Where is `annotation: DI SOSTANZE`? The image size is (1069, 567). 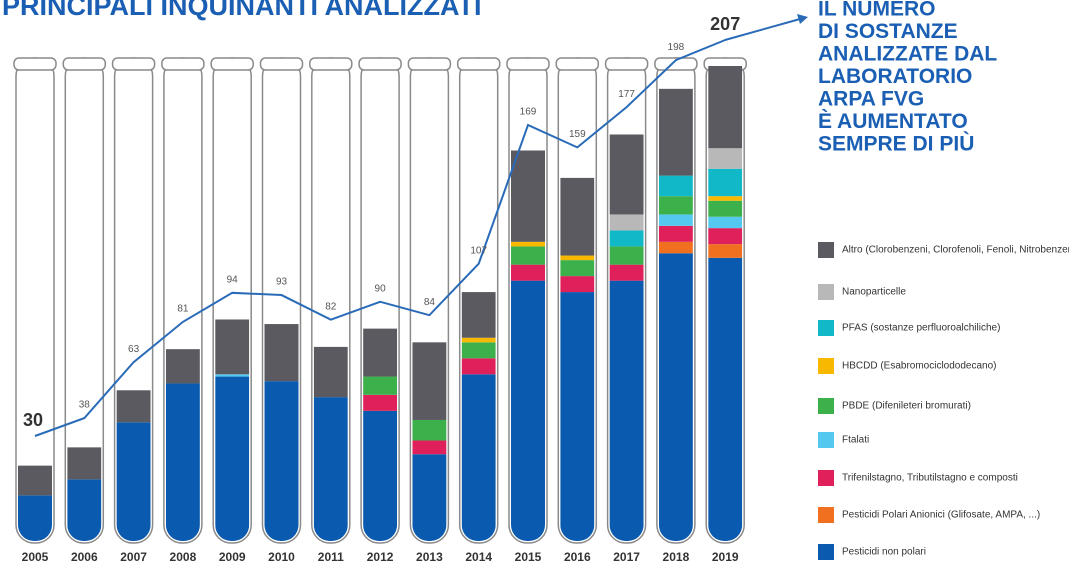 annotation: DI SOSTANZE is located at coordinates (888, 31).